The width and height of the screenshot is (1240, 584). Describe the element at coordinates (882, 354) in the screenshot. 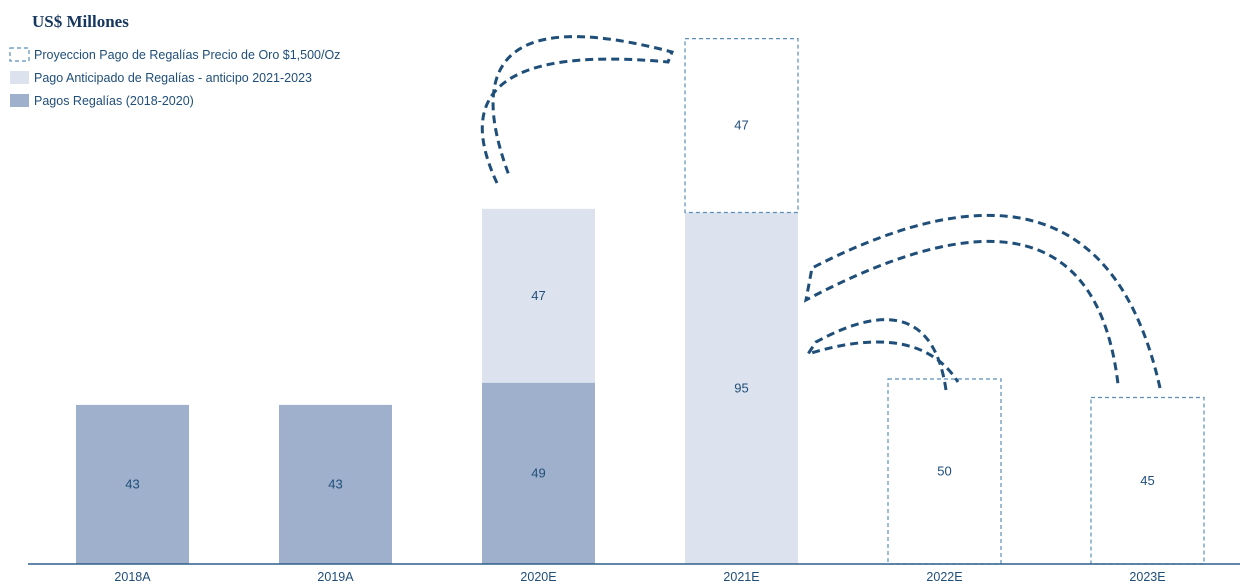

I see `curved-arrow-2022-to-2021` at that location.